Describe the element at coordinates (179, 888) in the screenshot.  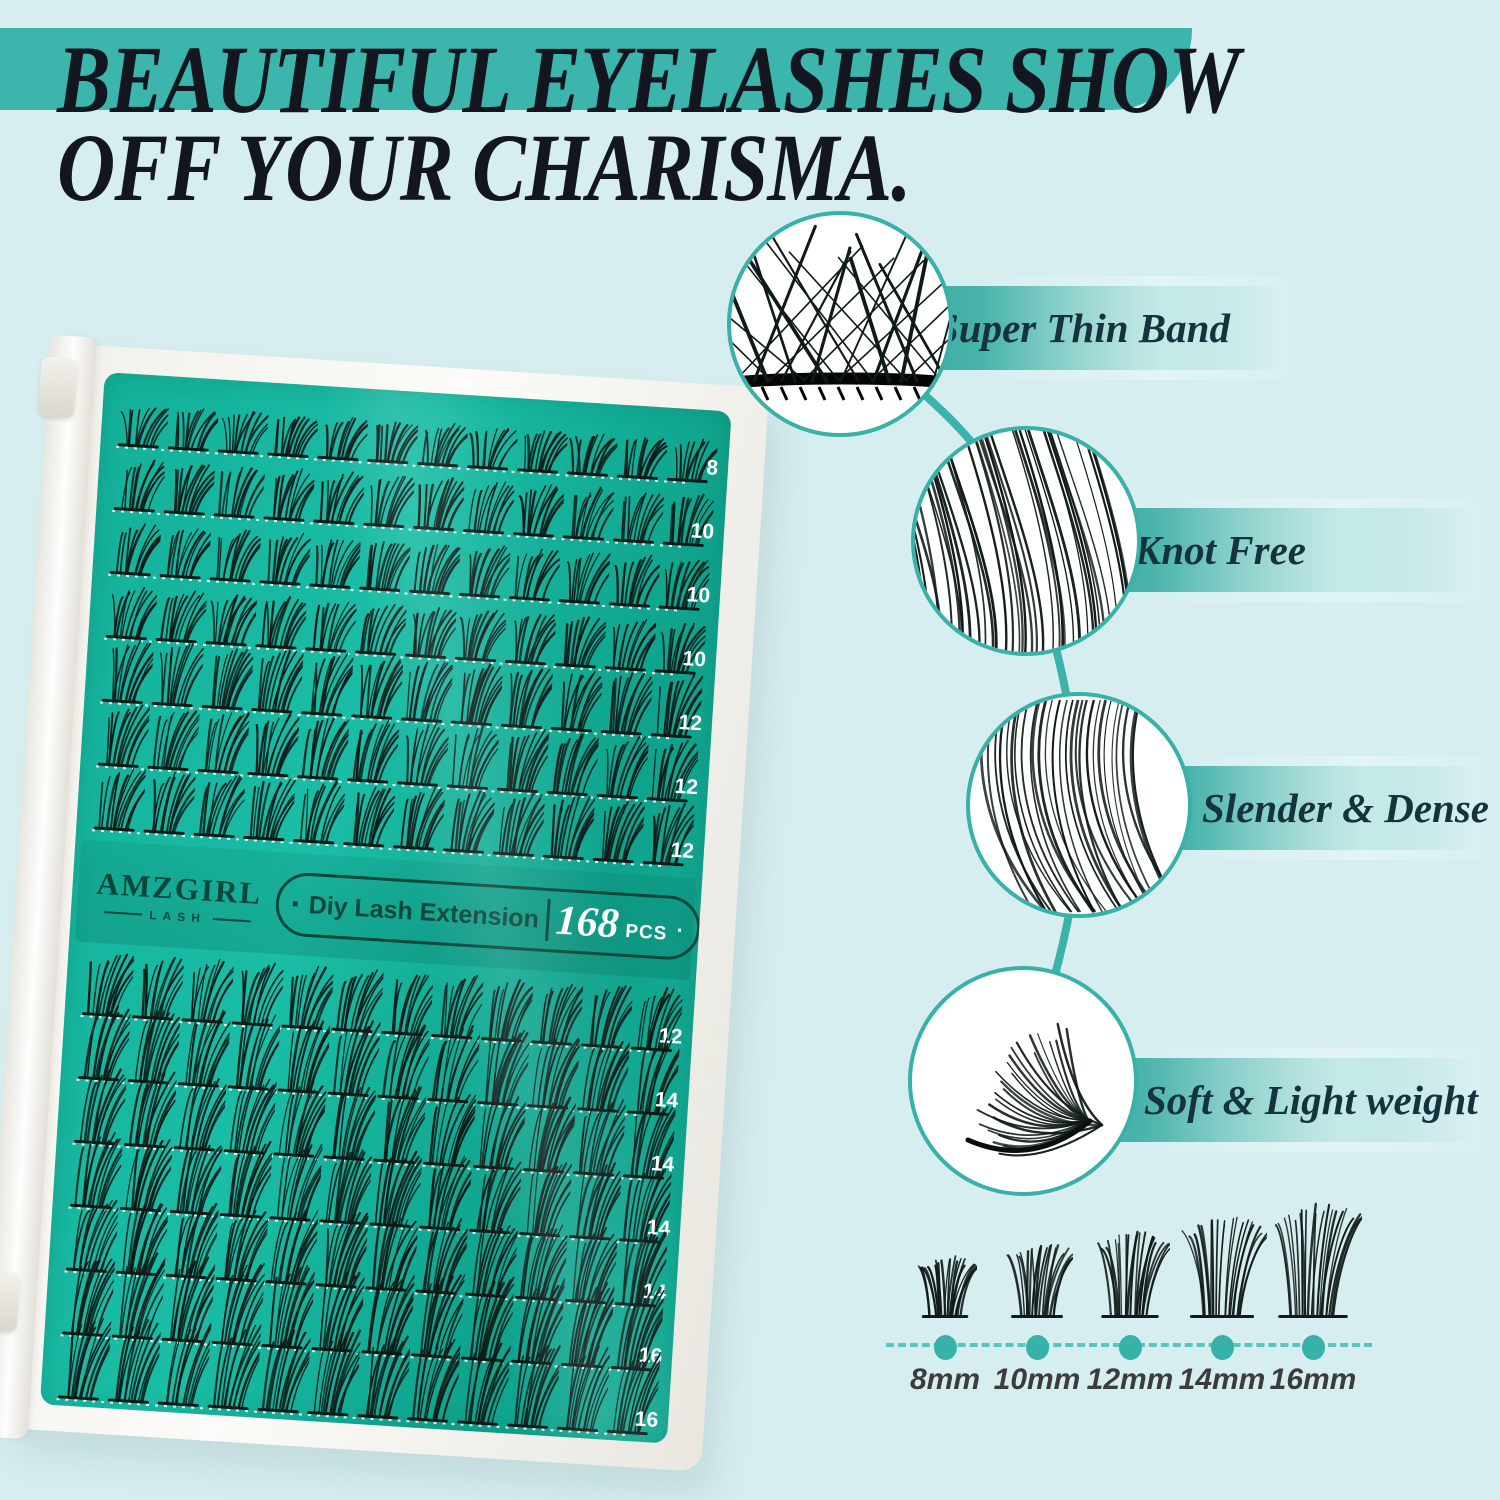
I see `brand-name: AMZGIRL` at that location.